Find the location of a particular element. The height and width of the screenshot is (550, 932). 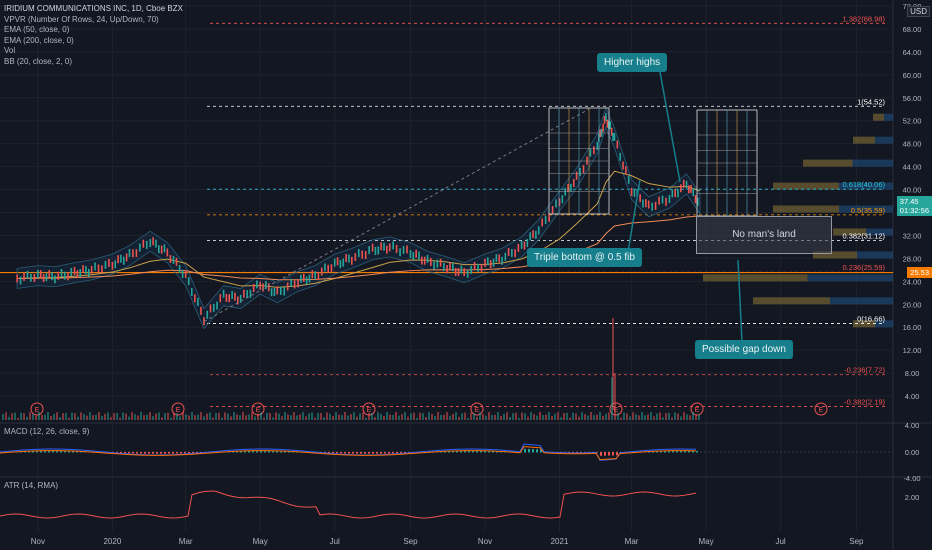

last-price-countdown: 01:32:56 is located at coordinates (914, 210).